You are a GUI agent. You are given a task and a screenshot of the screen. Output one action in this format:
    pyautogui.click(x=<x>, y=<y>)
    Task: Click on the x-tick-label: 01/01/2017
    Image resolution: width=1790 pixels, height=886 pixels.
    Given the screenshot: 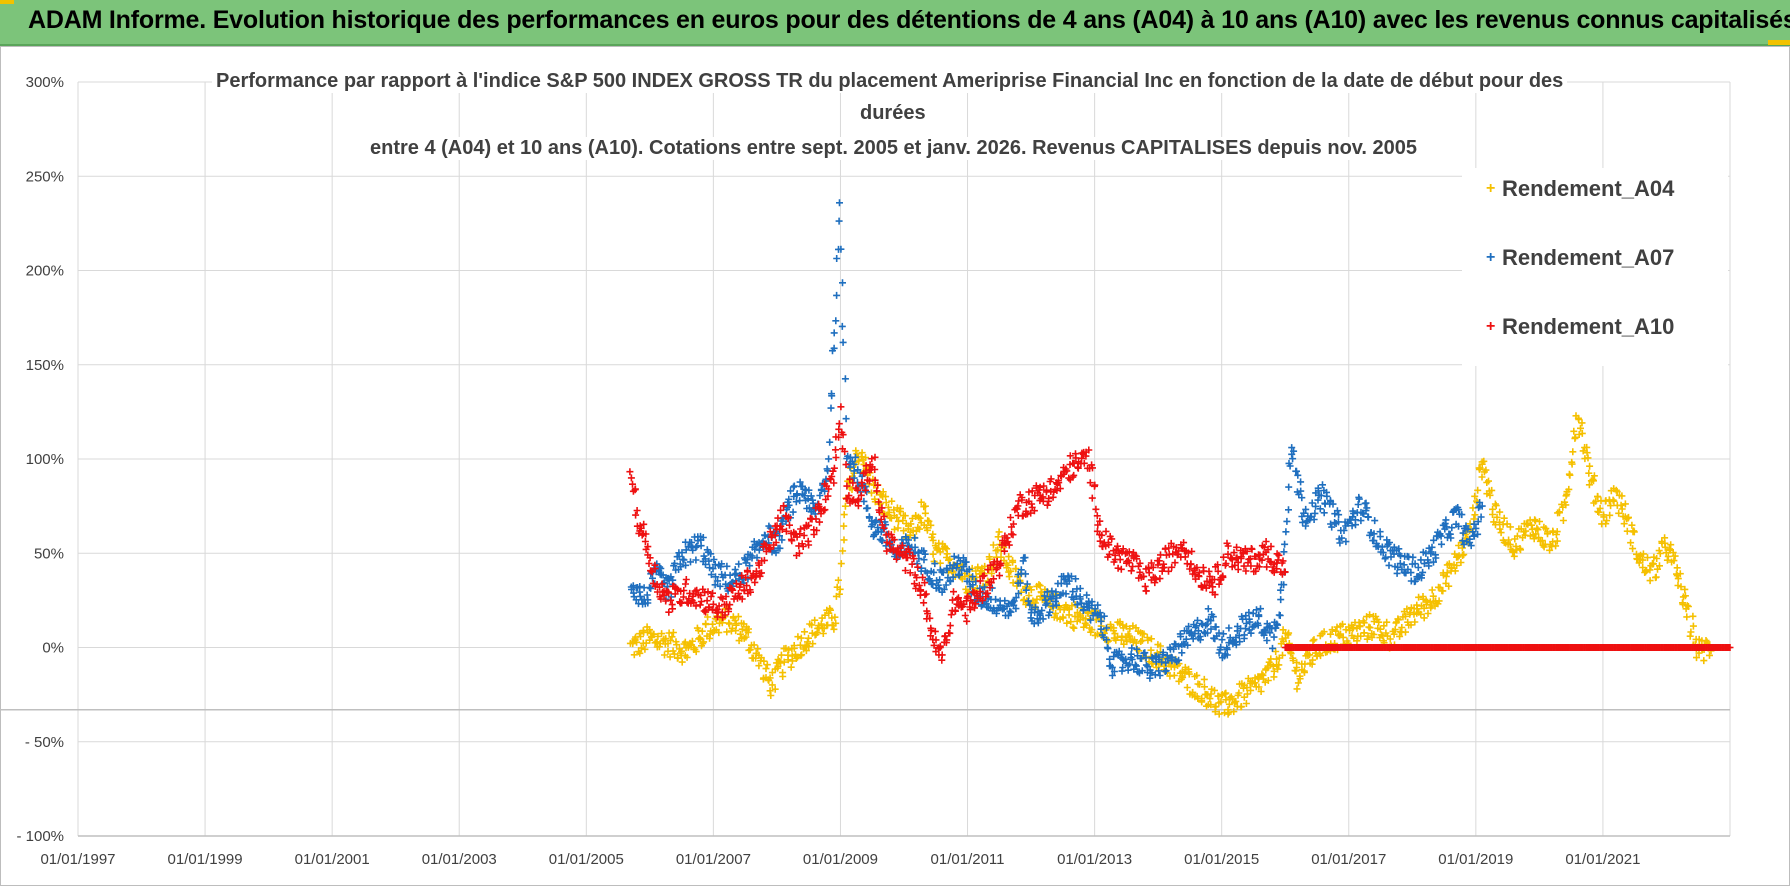 What is the action you would take?
    pyautogui.click(x=1348, y=859)
    